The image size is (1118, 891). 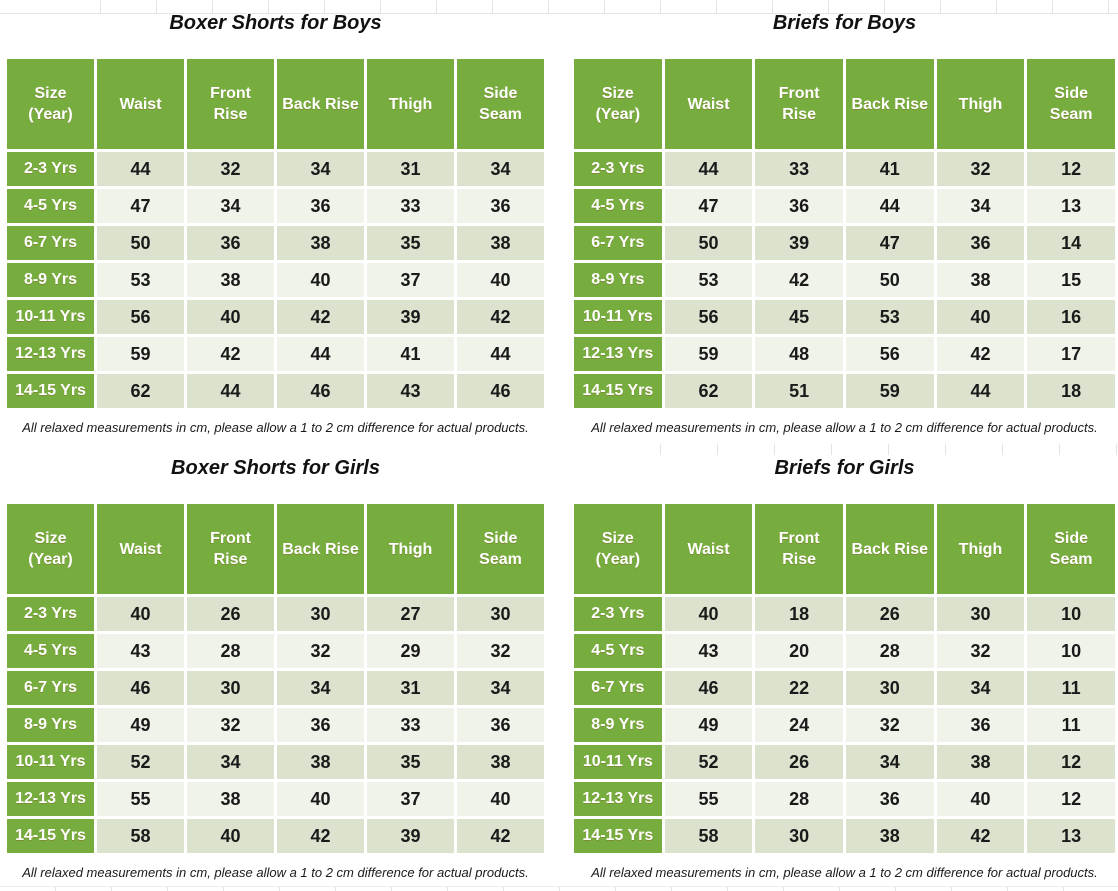 What do you see at coordinates (799, 391) in the screenshot?
I see `value-cell: 51` at bounding box center [799, 391].